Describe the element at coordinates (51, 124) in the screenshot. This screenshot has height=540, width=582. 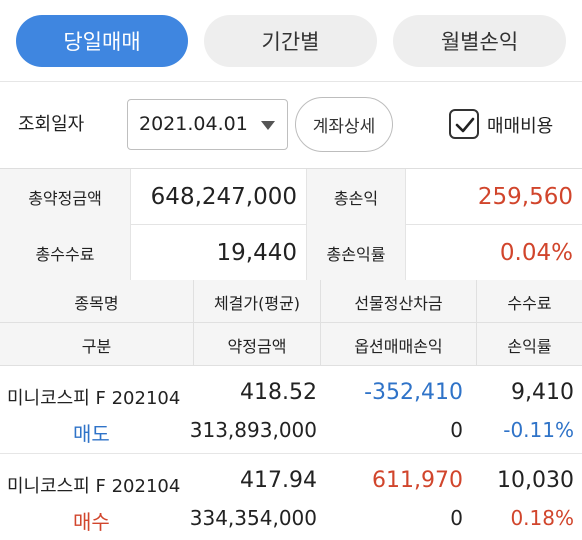
I see `date-label: 조회일자` at that location.